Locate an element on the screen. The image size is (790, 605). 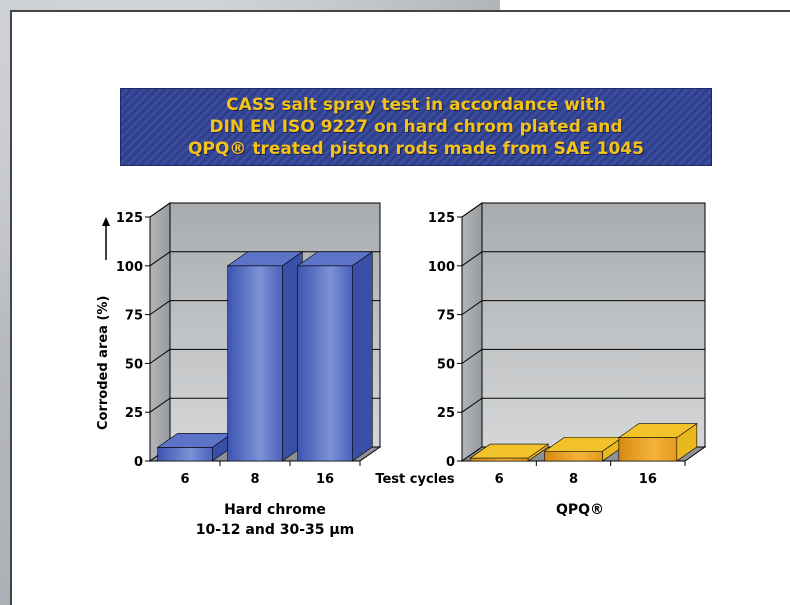
right-y-tick-label: 125 is located at coordinates (441, 218).